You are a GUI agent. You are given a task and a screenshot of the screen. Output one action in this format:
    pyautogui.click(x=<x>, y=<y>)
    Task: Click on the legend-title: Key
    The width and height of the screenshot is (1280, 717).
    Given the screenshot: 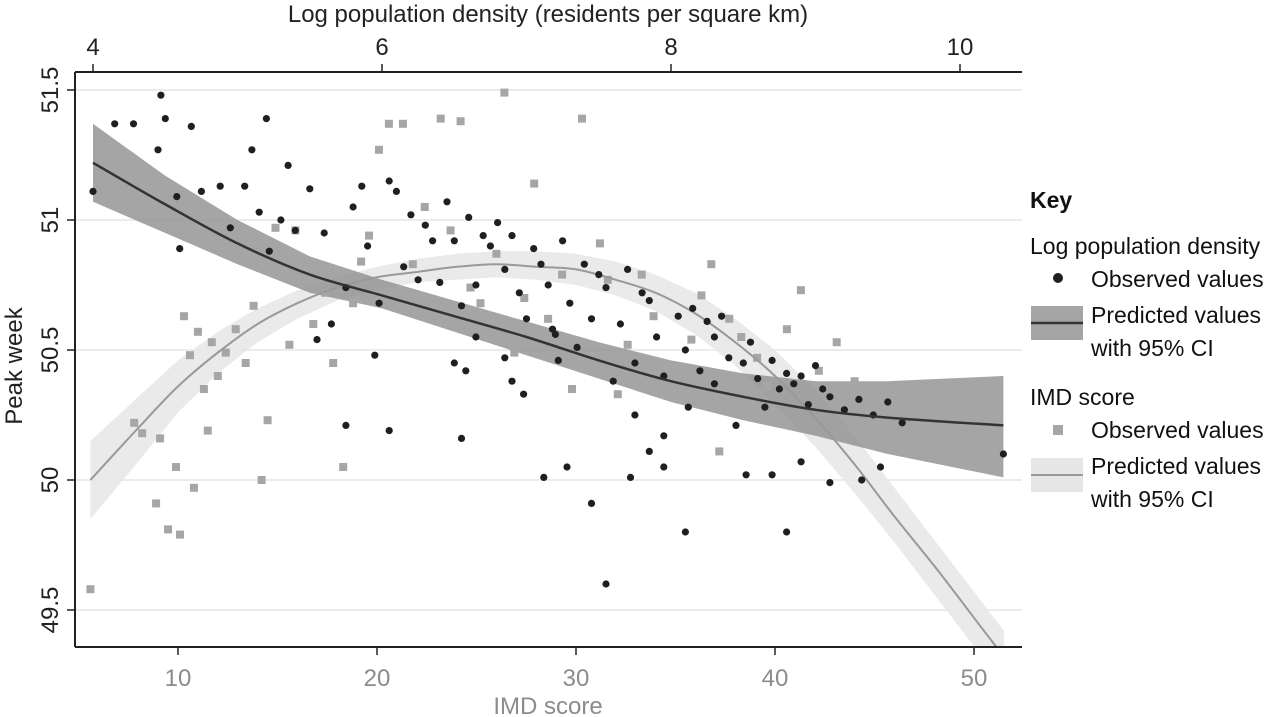 What is the action you would take?
    pyautogui.click(x=1051, y=200)
    